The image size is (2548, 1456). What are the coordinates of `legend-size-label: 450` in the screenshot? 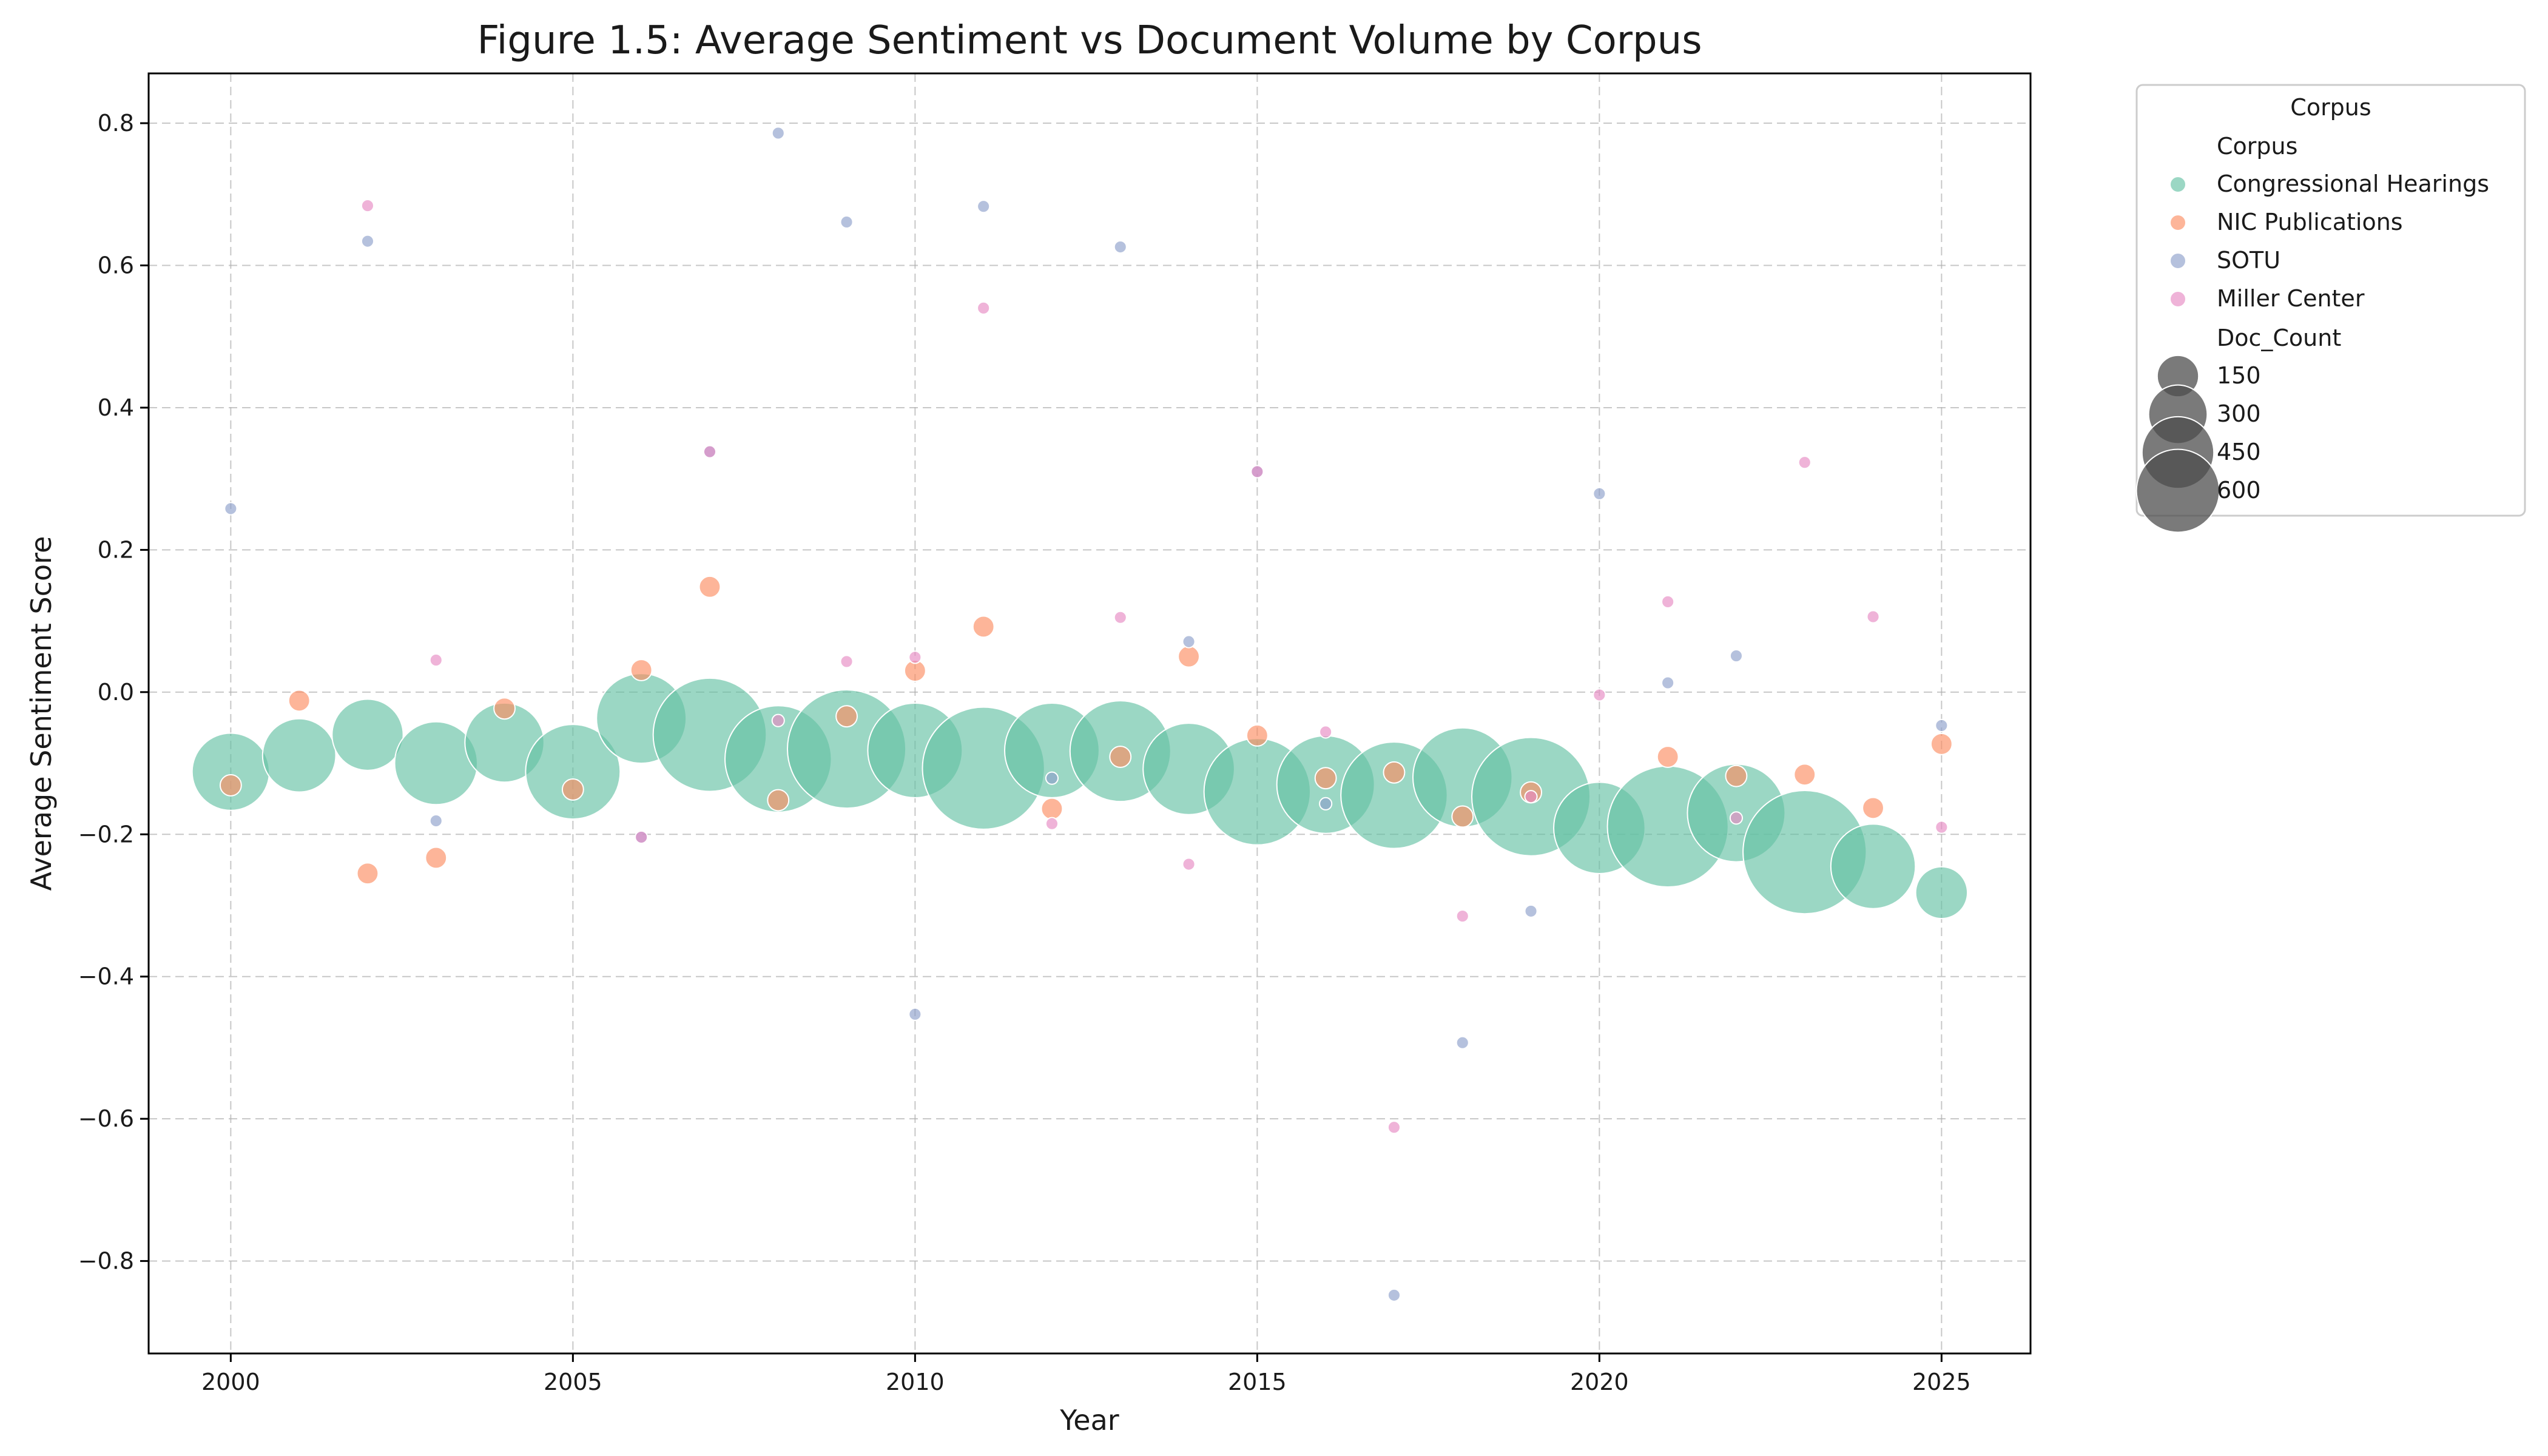 It's located at (2239, 452).